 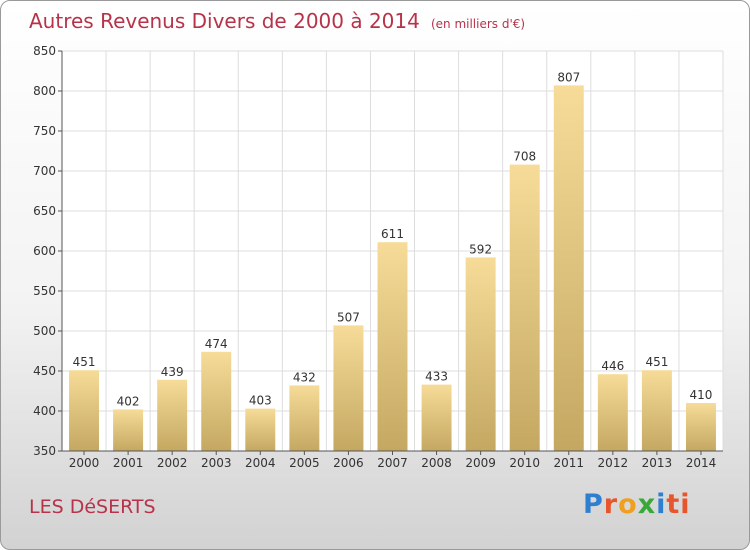 What do you see at coordinates (44, 451) in the screenshot?
I see `y-tick-label: 350` at bounding box center [44, 451].